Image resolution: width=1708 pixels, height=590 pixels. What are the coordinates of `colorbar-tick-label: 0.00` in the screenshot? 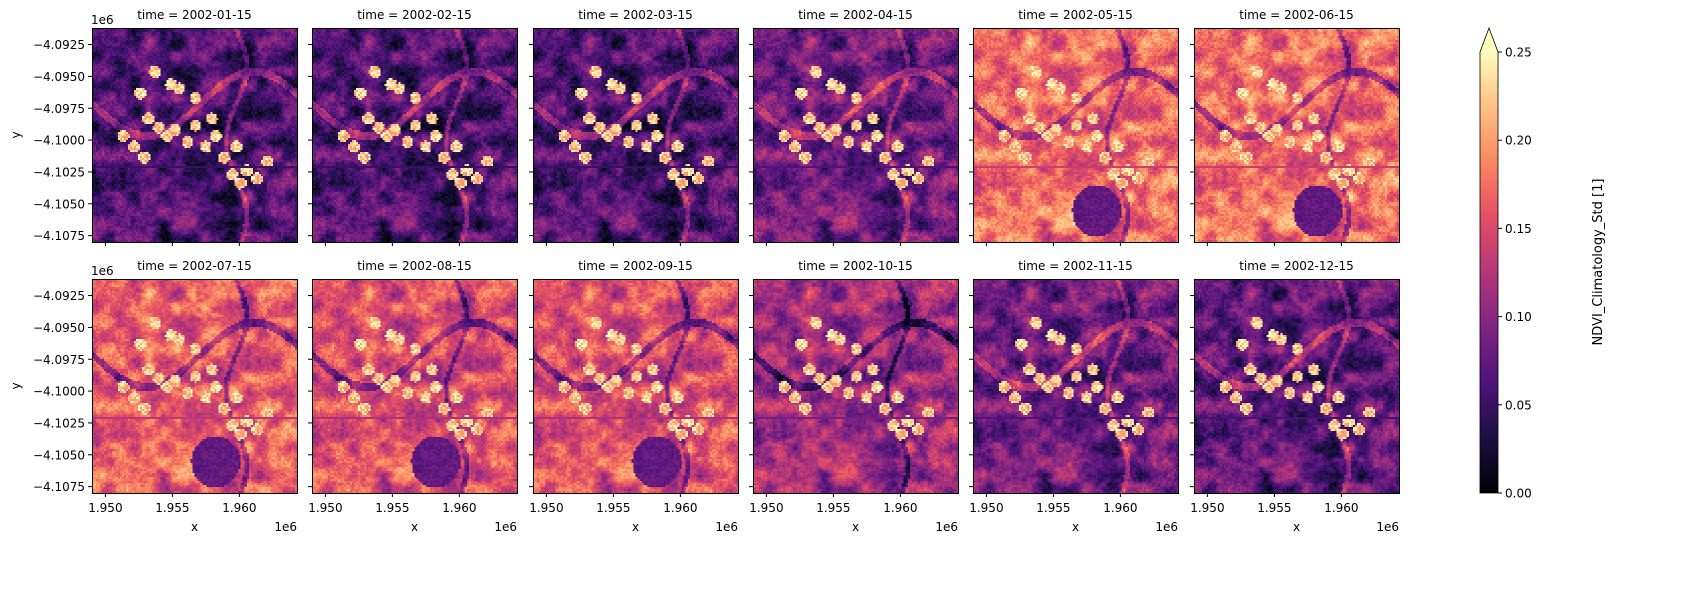 It's located at (1518, 494).